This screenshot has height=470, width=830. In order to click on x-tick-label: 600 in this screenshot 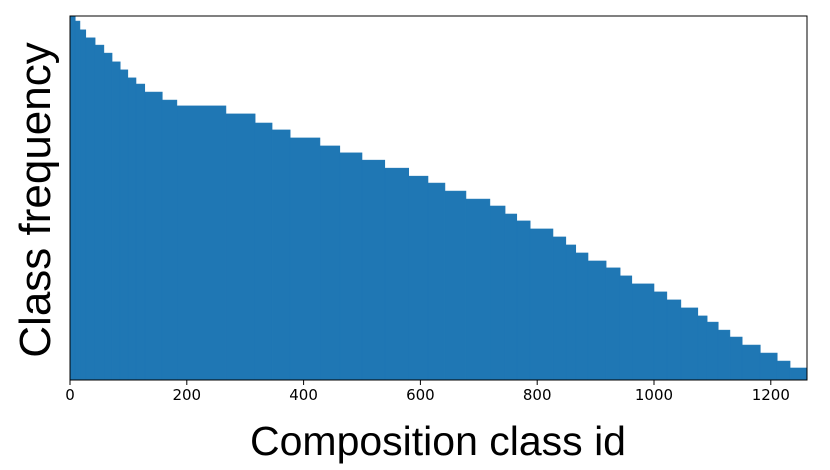, I will do `click(420, 395)`.